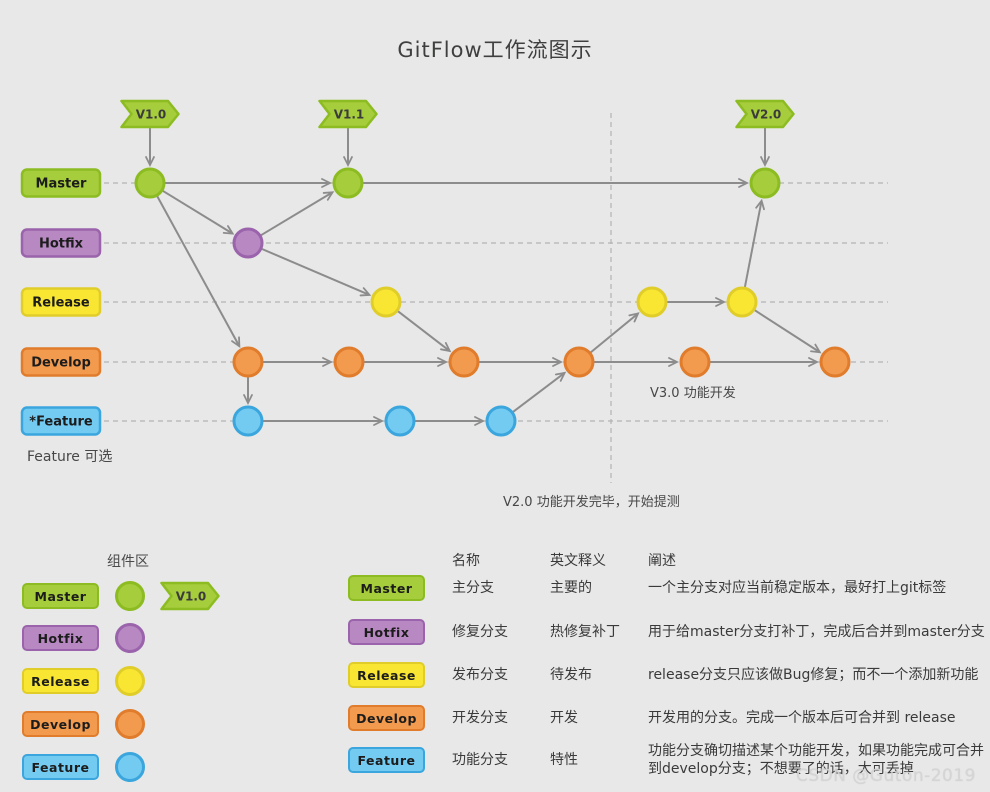  What do you see at coordinates (248, 243) in the screenshot?
I see `commit-node-h1` at bounding box center [248, 243].